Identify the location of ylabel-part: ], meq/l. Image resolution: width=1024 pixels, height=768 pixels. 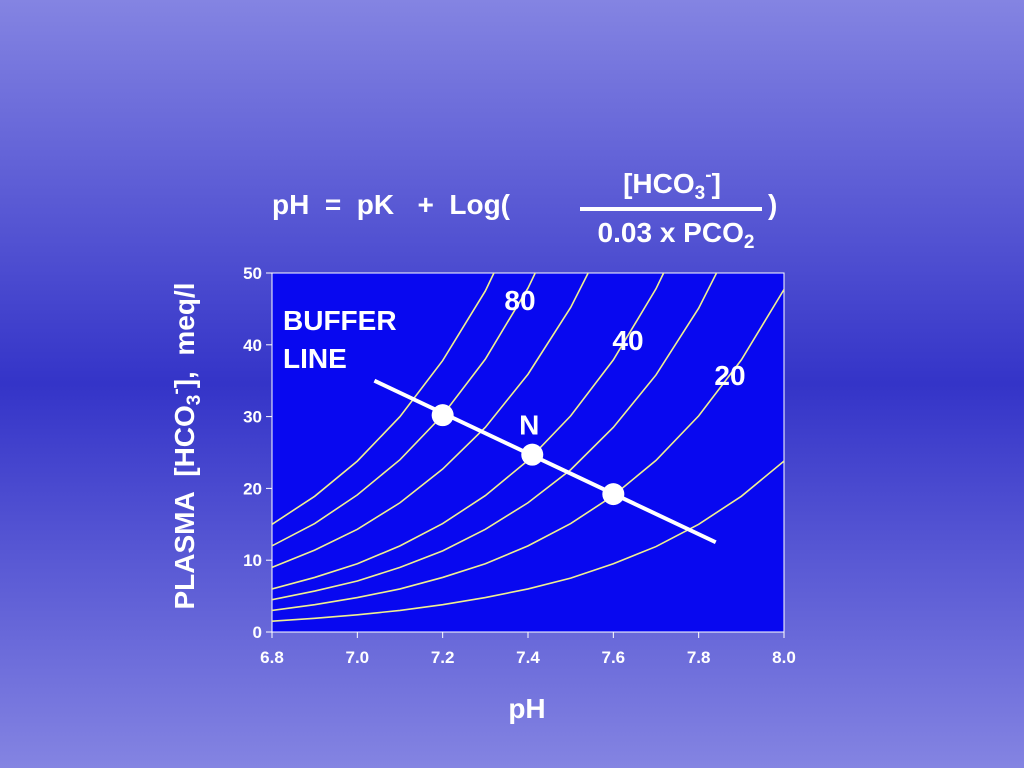
(184, 336).